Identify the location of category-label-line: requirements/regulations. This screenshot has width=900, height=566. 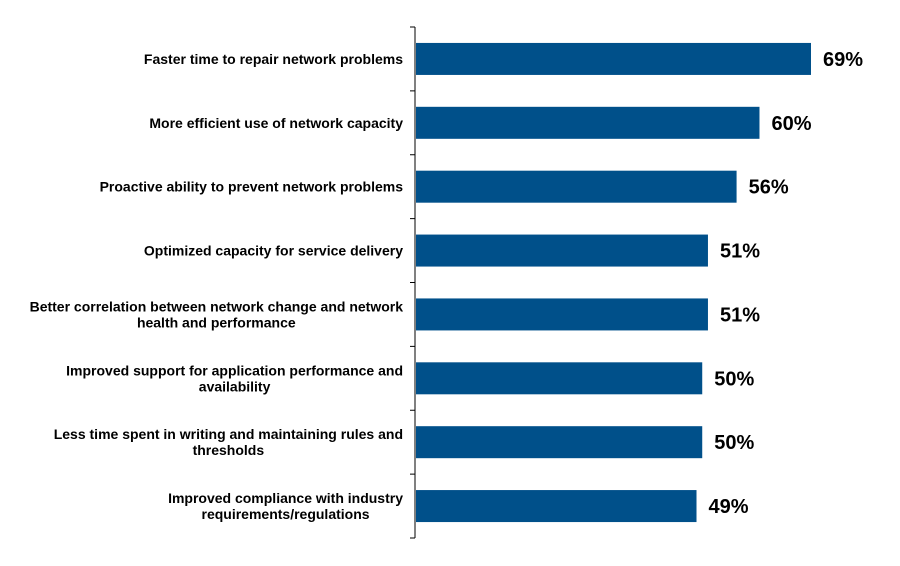
(286, 514).